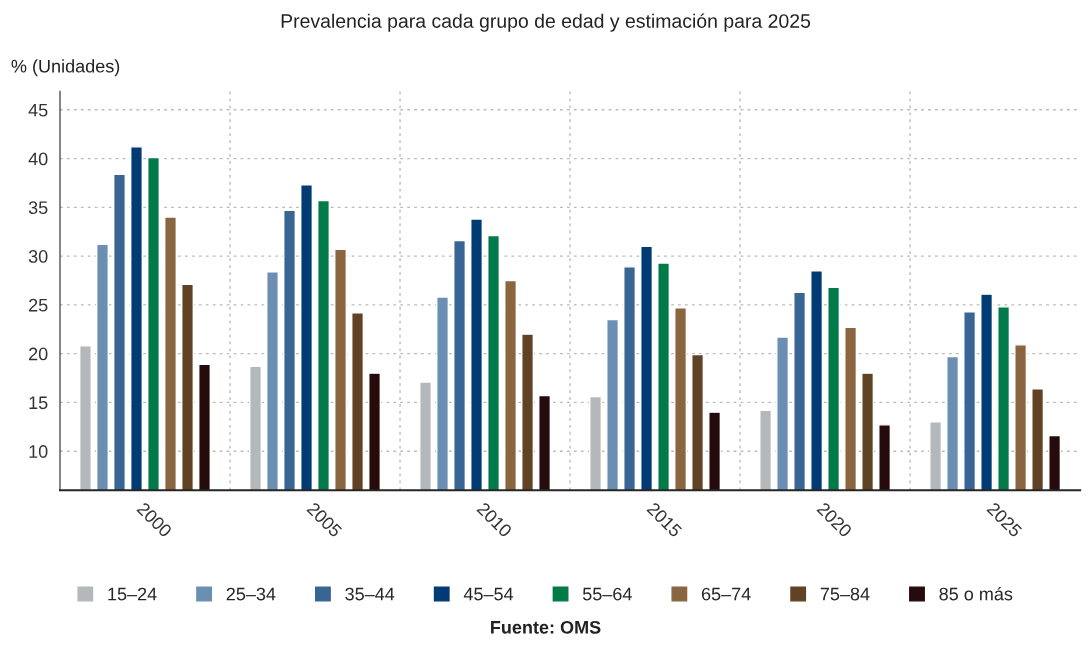 This screenshot has width=1091, height=645. What do you see at coordinates (726, 594) in the screenshot?
I see `legend-label: 65–74` at bounding box center [726, 594].